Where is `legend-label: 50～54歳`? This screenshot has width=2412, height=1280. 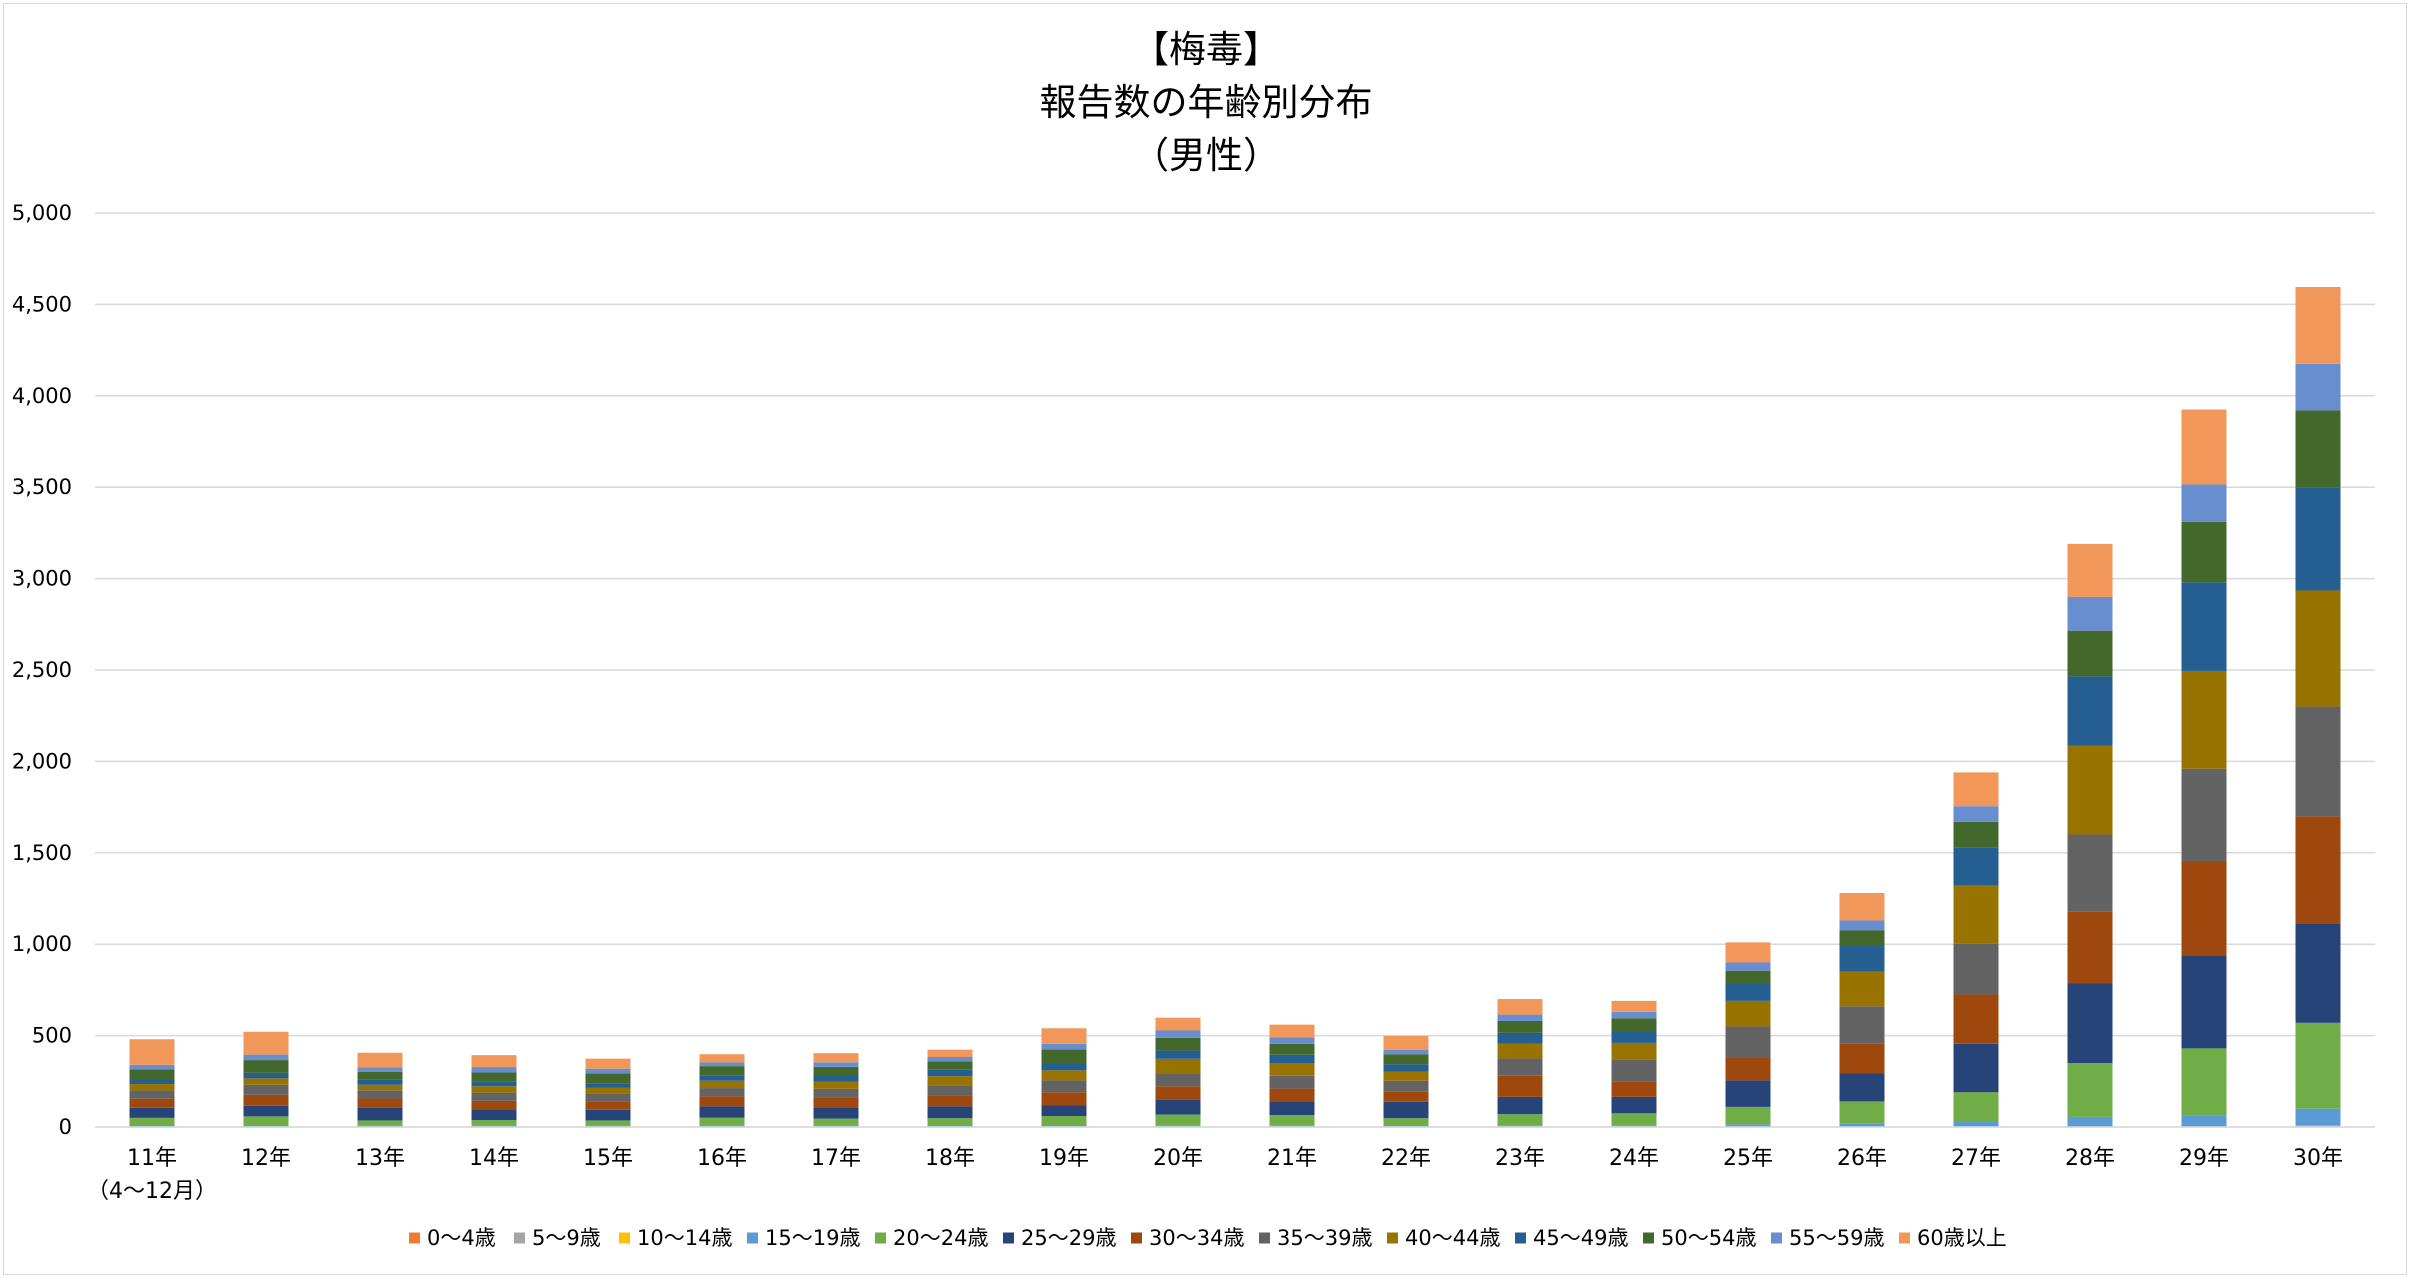
legend-label: 50～54歳 is located at coordinates (1708, 1238).